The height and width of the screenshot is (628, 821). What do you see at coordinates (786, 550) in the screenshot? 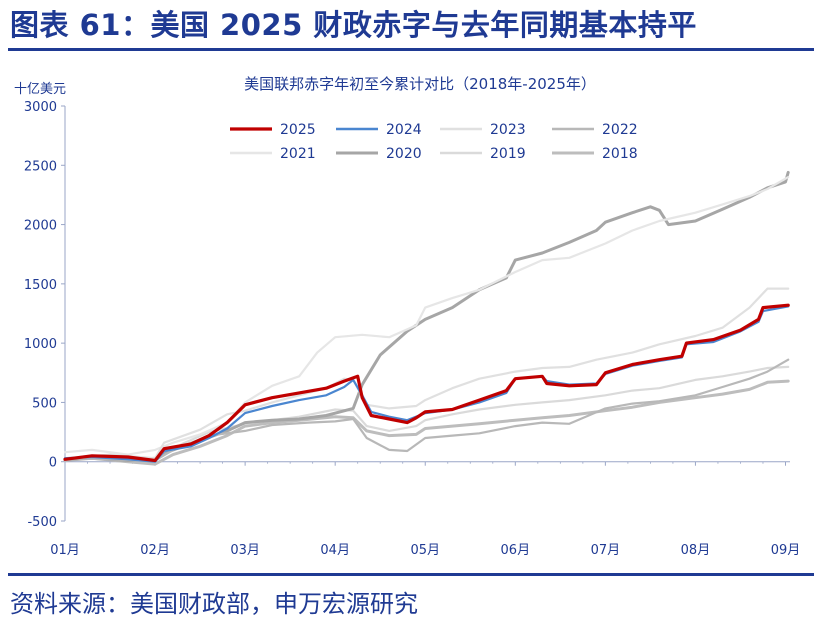
I see `x-tick-label: 09月` at bounding box center [786, 550].